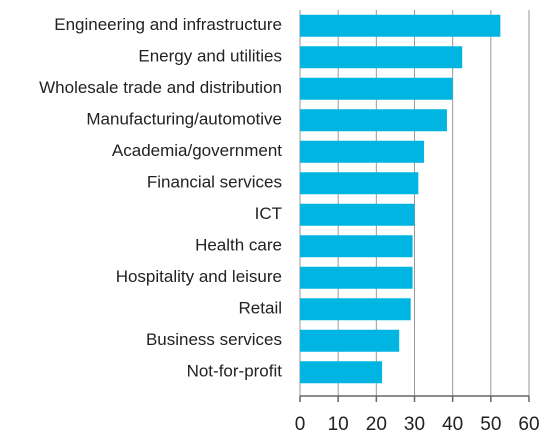  What do you see at coordinates (490, 424) in the screenshot?
I see `x-tick-label: 50` at bounding box center [490, 424].